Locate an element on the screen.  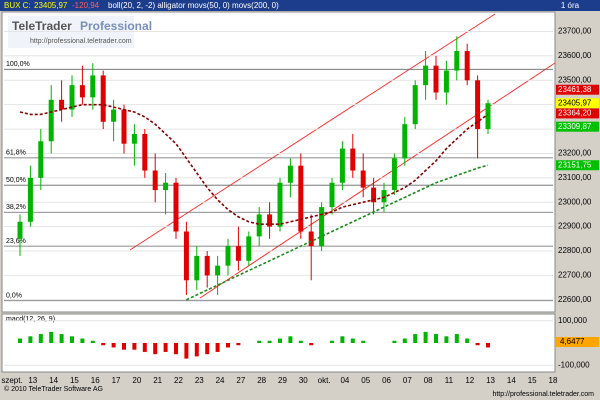
x-tick-label: 08 is located at coordinates (428, 380).